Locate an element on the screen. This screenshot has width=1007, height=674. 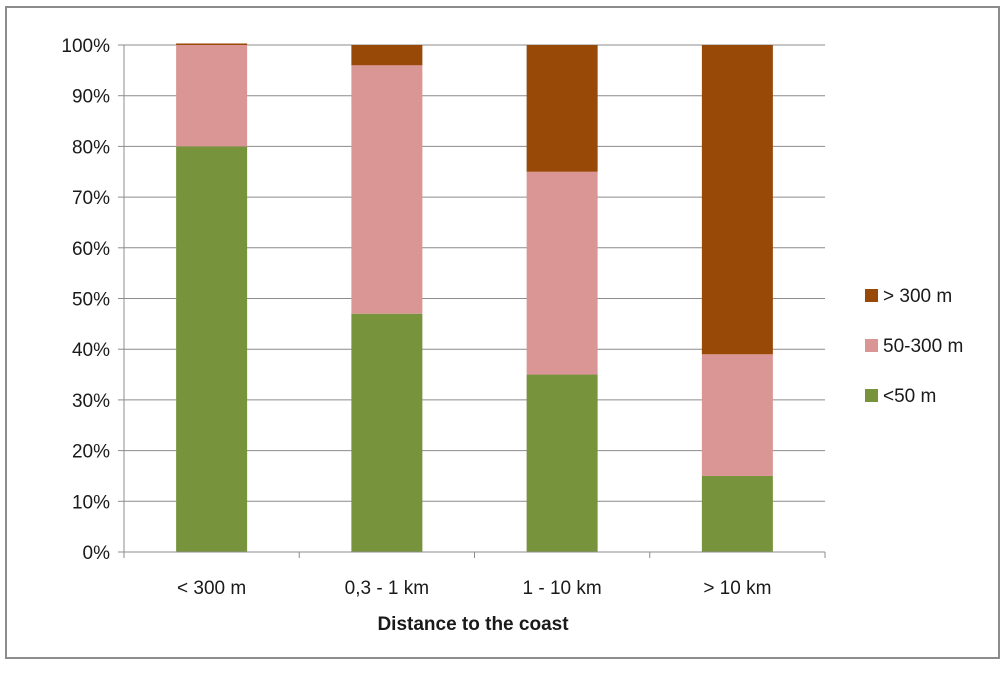
legend: > 300 m 50-300 m <50 m is located at coordinates (914, 346).